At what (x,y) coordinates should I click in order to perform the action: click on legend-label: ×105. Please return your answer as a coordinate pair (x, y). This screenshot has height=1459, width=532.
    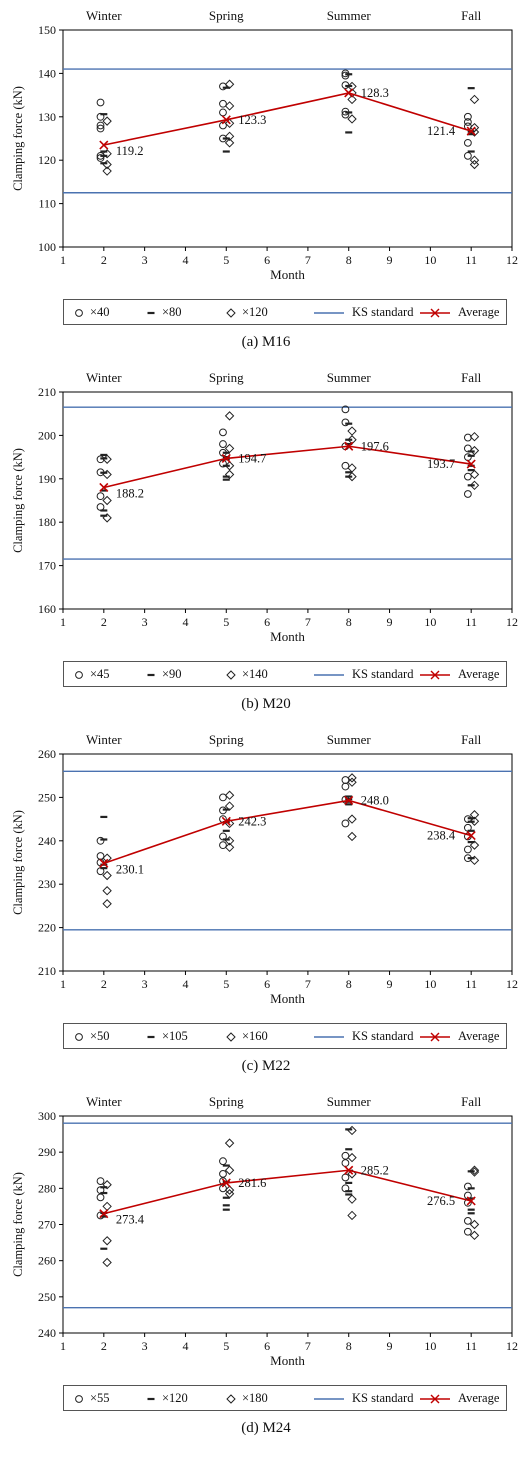
    Looking at the image, I should click on (175, 1036).